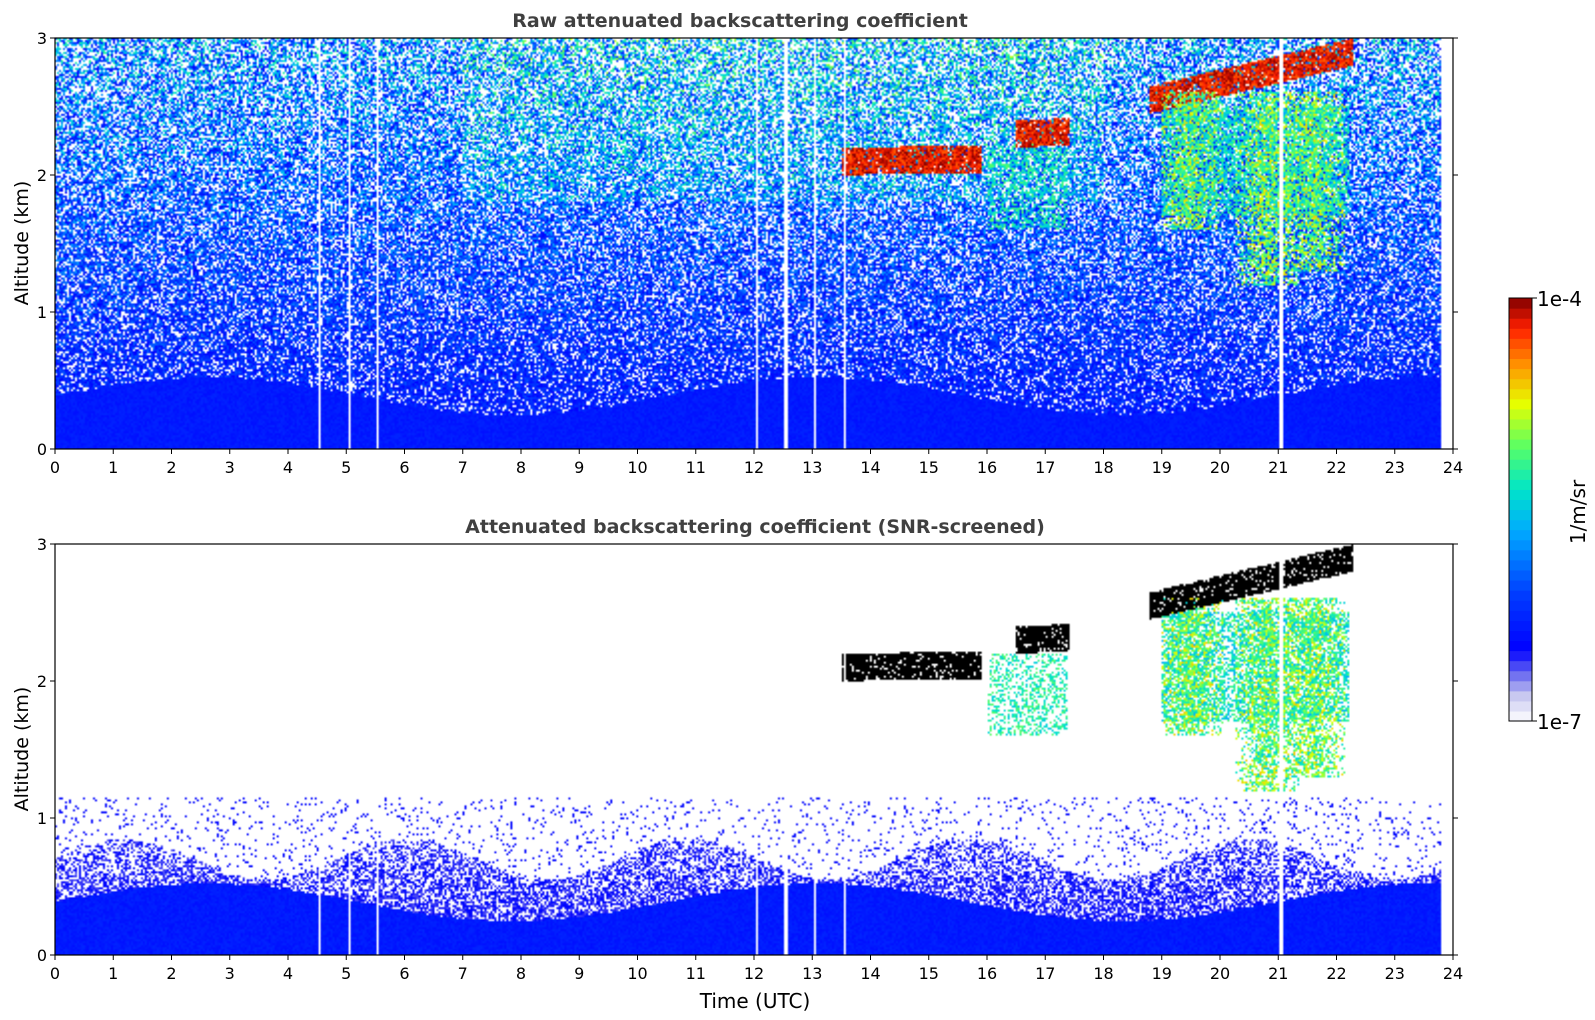 The image size is (1595, 1020). What do you see at coordinates (755, 1001) in the screenshot?
I see `x-axis-label: Time (UTC)` at bounding box center [755, 1001].